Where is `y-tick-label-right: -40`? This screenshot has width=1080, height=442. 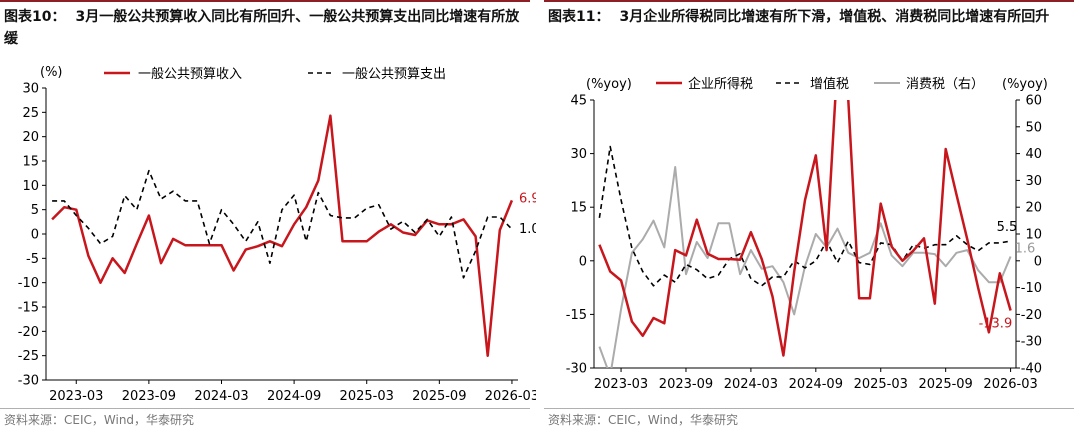
y-tick-label-right: -40 is located at coordinates (1031, 369).